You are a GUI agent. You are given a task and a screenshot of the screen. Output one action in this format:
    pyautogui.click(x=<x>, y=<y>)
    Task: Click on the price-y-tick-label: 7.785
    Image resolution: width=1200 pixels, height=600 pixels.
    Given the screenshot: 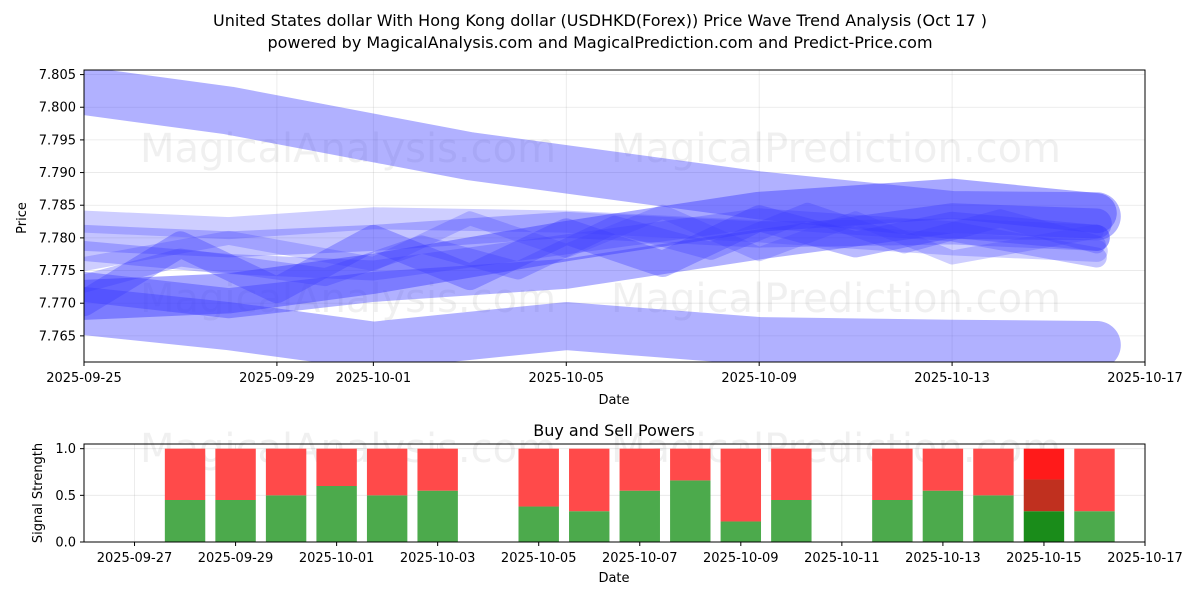 What is the action you would take?
    pyautogui.click(x=57, y=206)
    